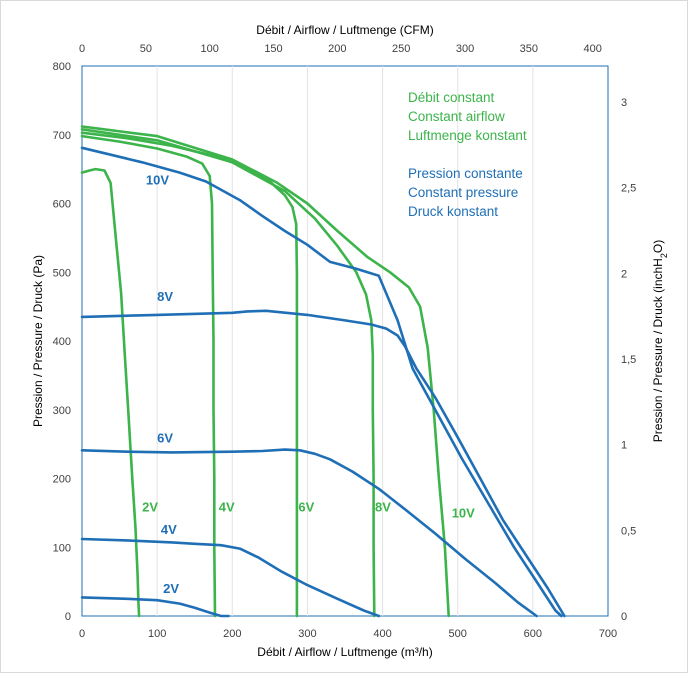  What do you see at coordinates (146, 49) in the screenshot?
I see `x2-tick-label: 50` at bounding box center [146, 49].